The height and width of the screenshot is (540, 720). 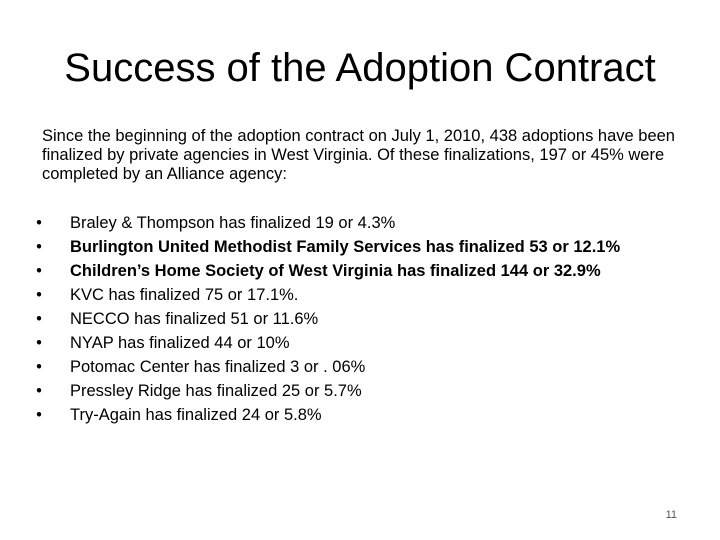 What do you see at coordinates (218, 367) in the screenshot?
I see `list-item-text: Potomac Center has finalized 3 or . 06%` at bounding box center [218, 367].